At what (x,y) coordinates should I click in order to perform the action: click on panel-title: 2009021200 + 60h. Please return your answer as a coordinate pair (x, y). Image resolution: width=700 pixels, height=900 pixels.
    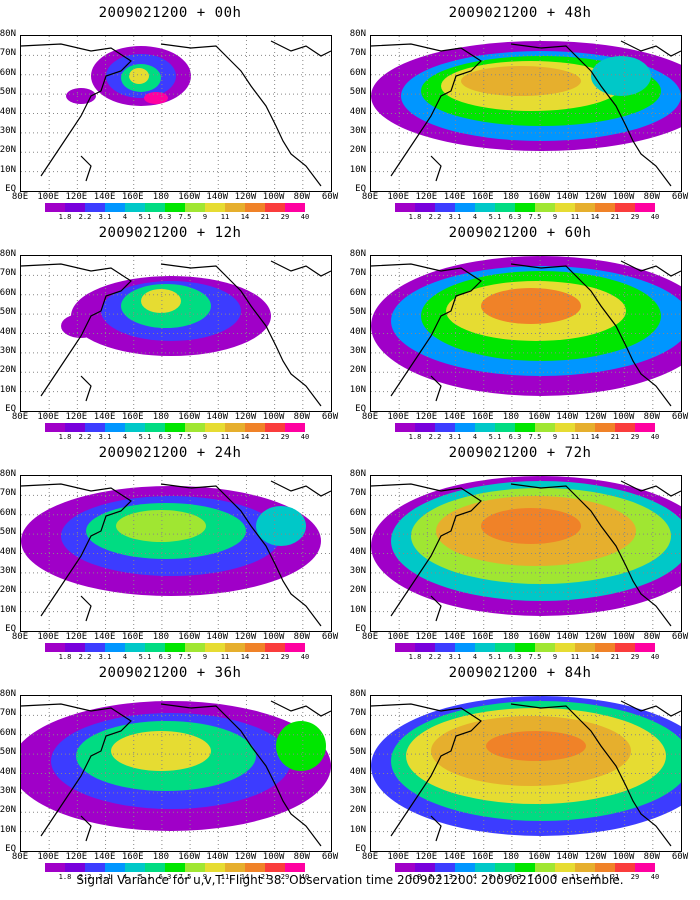
    Looking at the image, I should click on (520, 233).